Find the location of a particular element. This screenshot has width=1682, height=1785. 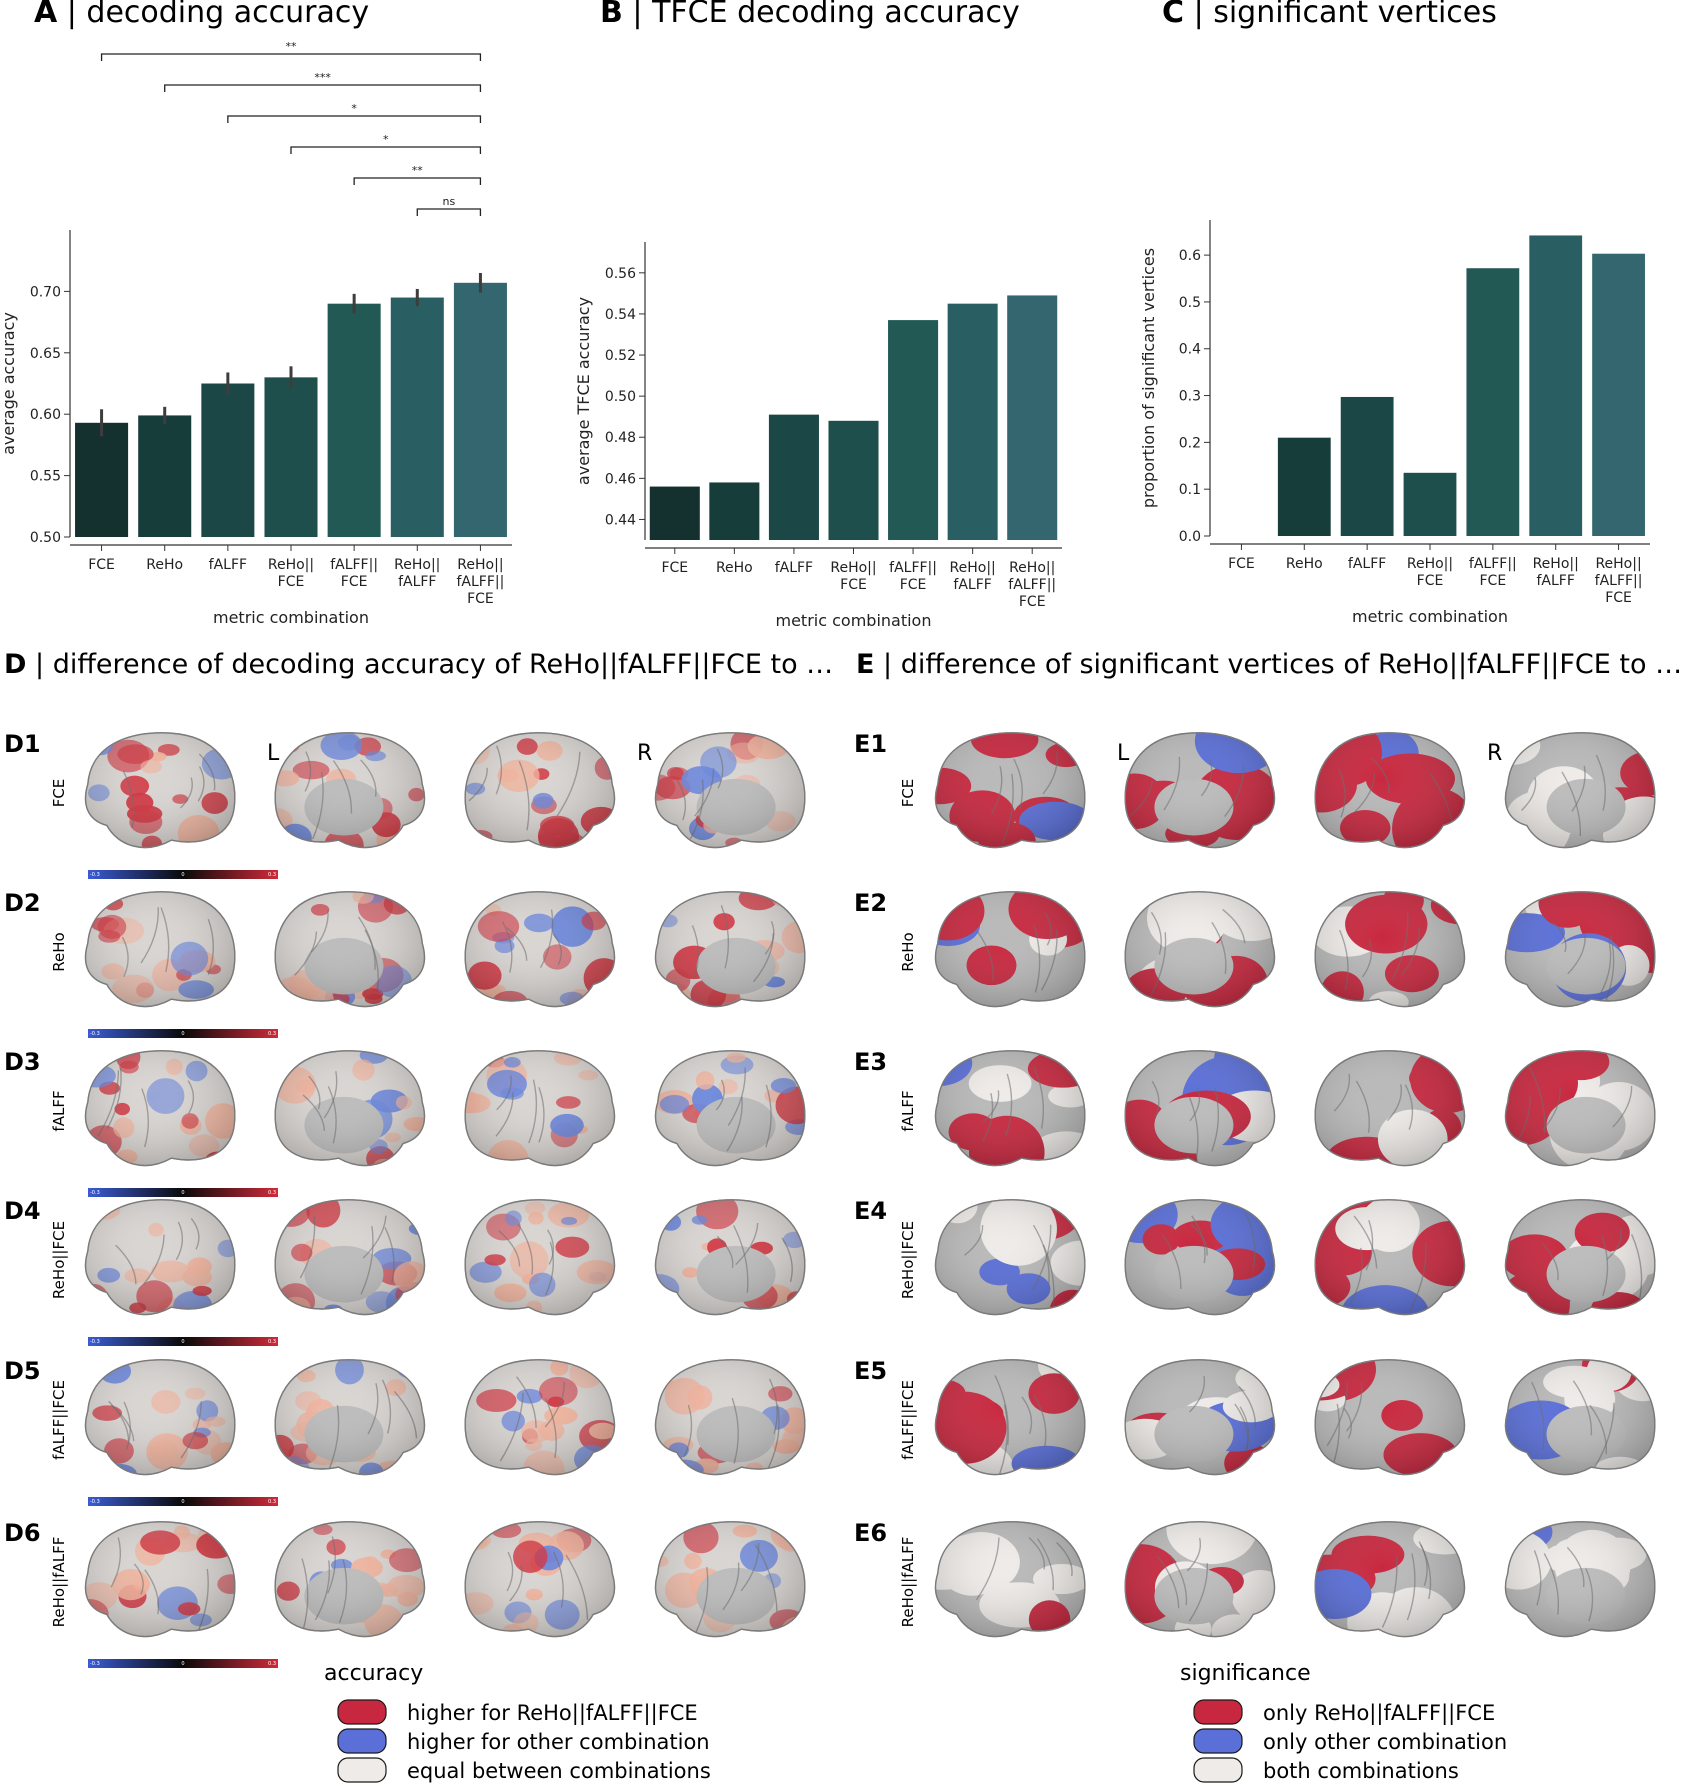

row-label: D1 is located at coordinates (22, 744).